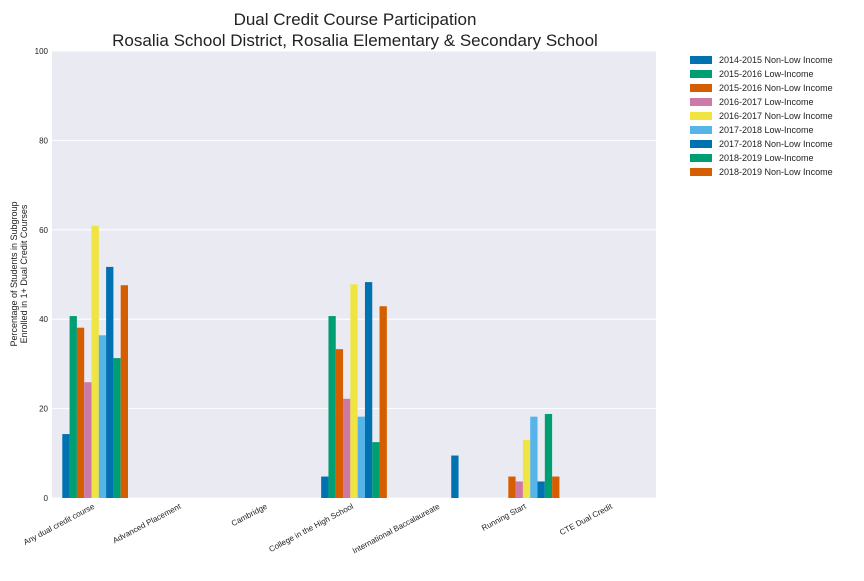 This screenshot has height=581, width=864. What do you see at coordinates (776, 60) in the screenshot?
I see `legend-label: 2014-2015 Non-Low Income` at bounding box center [776, 60].